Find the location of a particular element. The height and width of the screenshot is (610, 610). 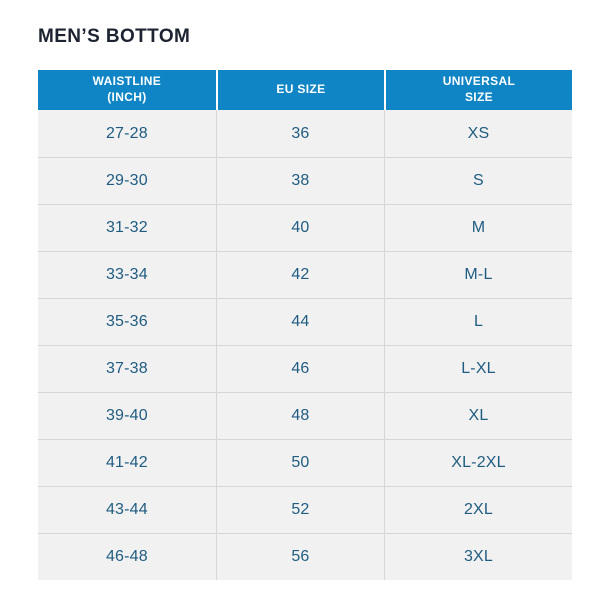

cell-waistline: 27-28 is located at coordinates (126, 133).